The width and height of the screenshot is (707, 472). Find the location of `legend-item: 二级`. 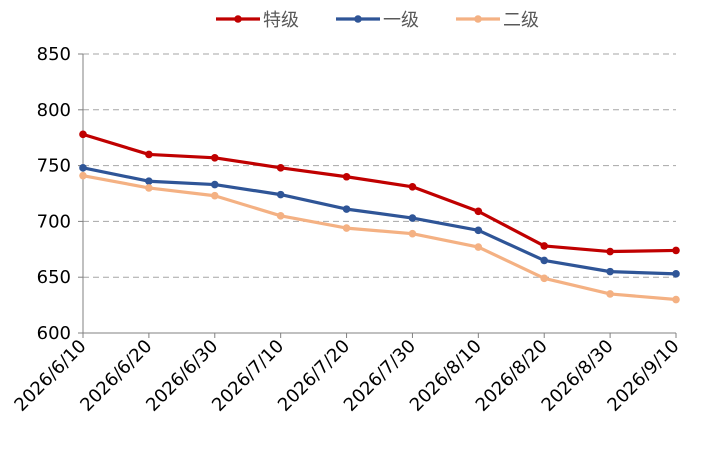

legend-item: 二级 is located at coordinates (497, 20).